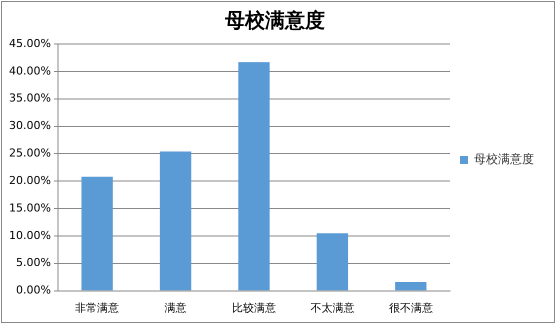 This screenshot has height=324, width=556. I want to click on x-tick-label: 不太满意, so click(332, 307).